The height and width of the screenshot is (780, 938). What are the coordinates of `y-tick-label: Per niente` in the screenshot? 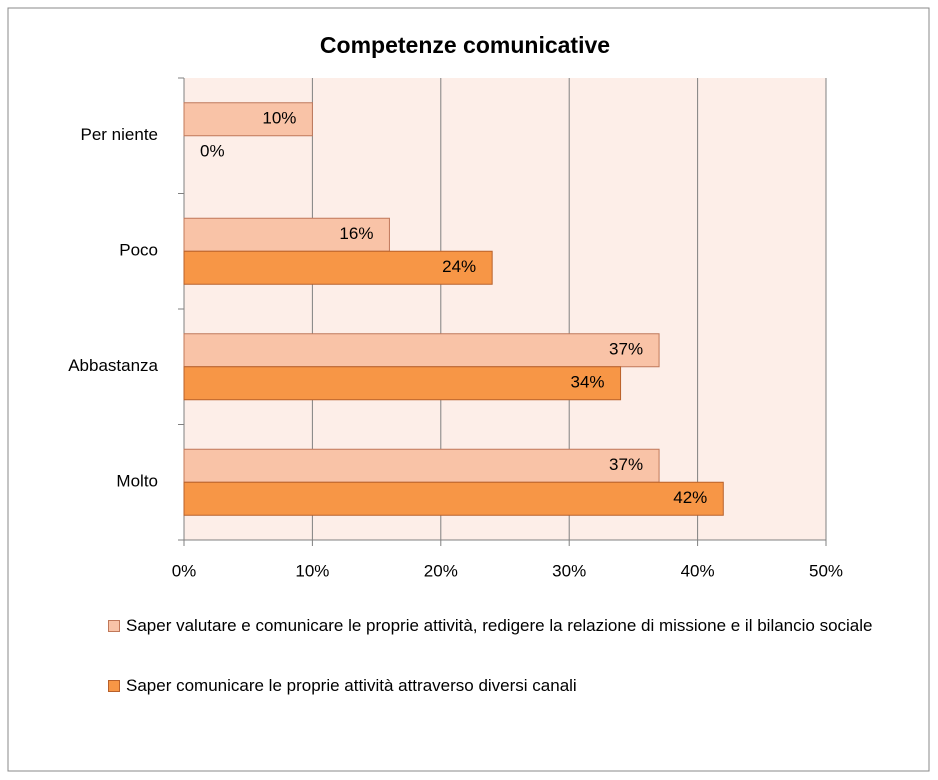 It's located at (120, 134).